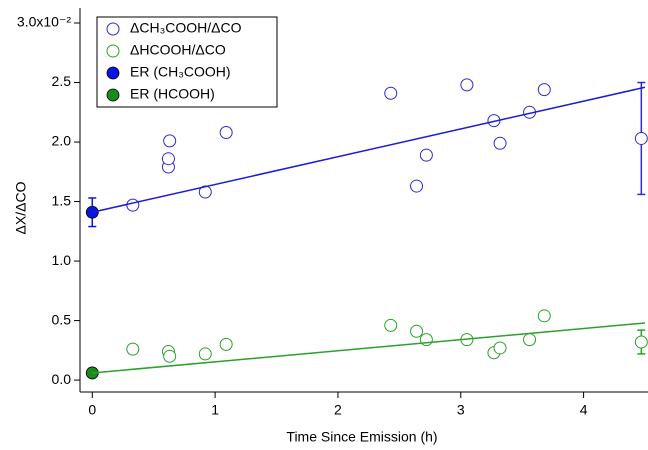 This screenshot has height=450, width=648. Describe the element at coordinates (62, 141) in the screenshot. I see `y-tick-label: 2.0` at that location.